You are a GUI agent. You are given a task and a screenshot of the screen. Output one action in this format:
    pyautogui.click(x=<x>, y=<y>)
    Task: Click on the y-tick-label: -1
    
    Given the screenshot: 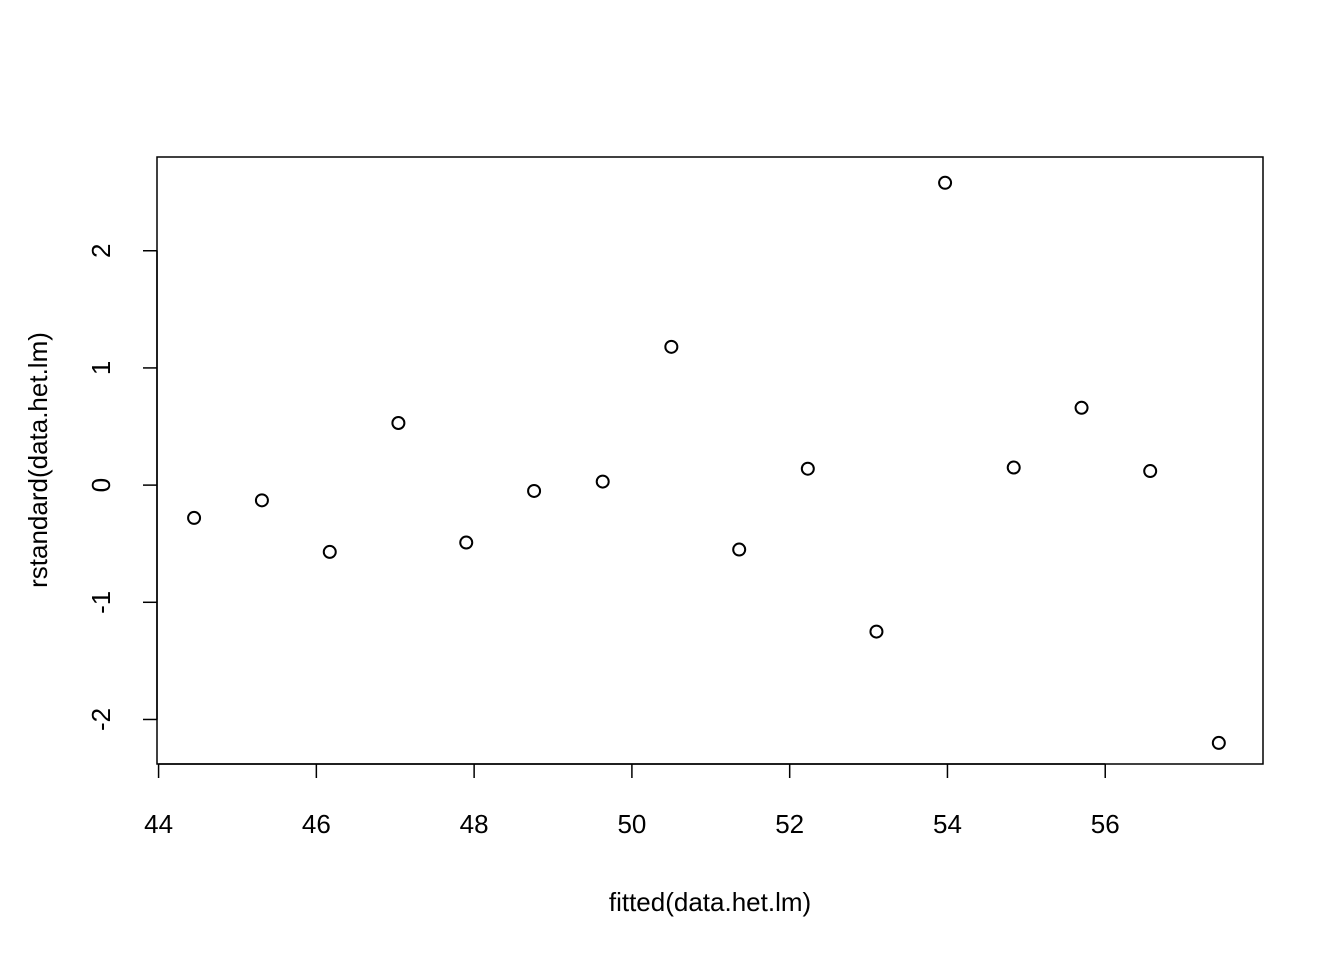 What is the action you would take?
    pyautogui.click(x=101, y=602)
    